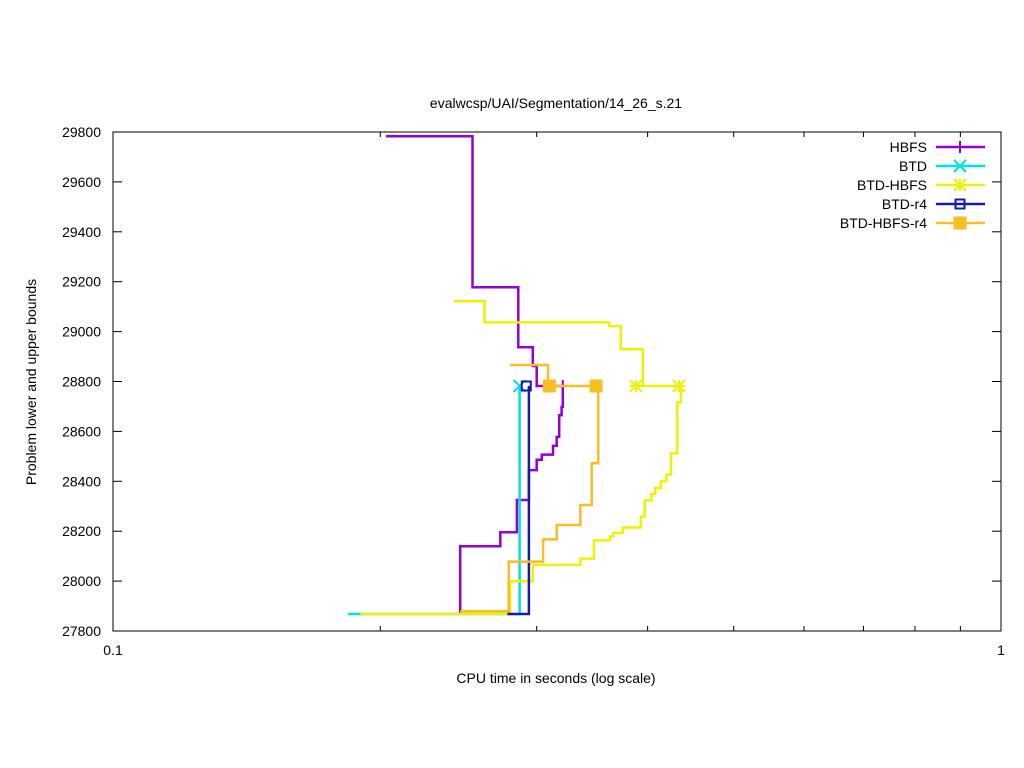 This screenshot has height=768, width=1024. I want to click on legend-label: BTD-r4, so click(904, 204).